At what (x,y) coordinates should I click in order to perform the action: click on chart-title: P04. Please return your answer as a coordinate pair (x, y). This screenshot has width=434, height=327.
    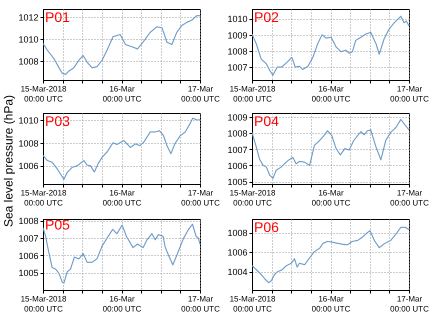
    Looking at the image, I should click on (267, 121).